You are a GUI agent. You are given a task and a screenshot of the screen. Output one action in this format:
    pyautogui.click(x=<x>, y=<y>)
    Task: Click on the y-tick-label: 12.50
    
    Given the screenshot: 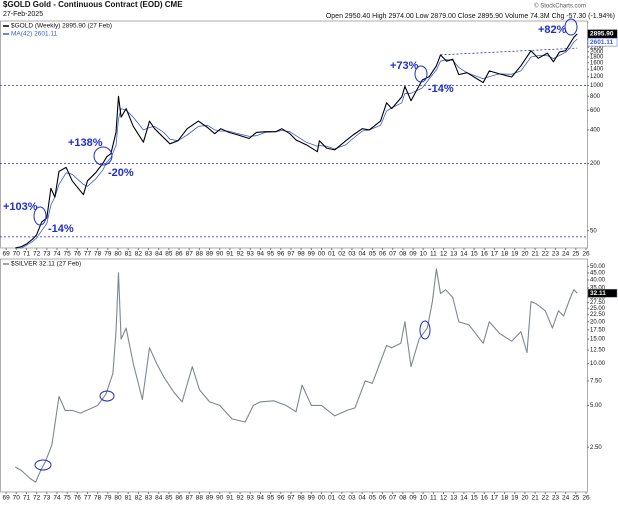 What is the action you would take?
    pyautogui.click(x=598, y=351)
    